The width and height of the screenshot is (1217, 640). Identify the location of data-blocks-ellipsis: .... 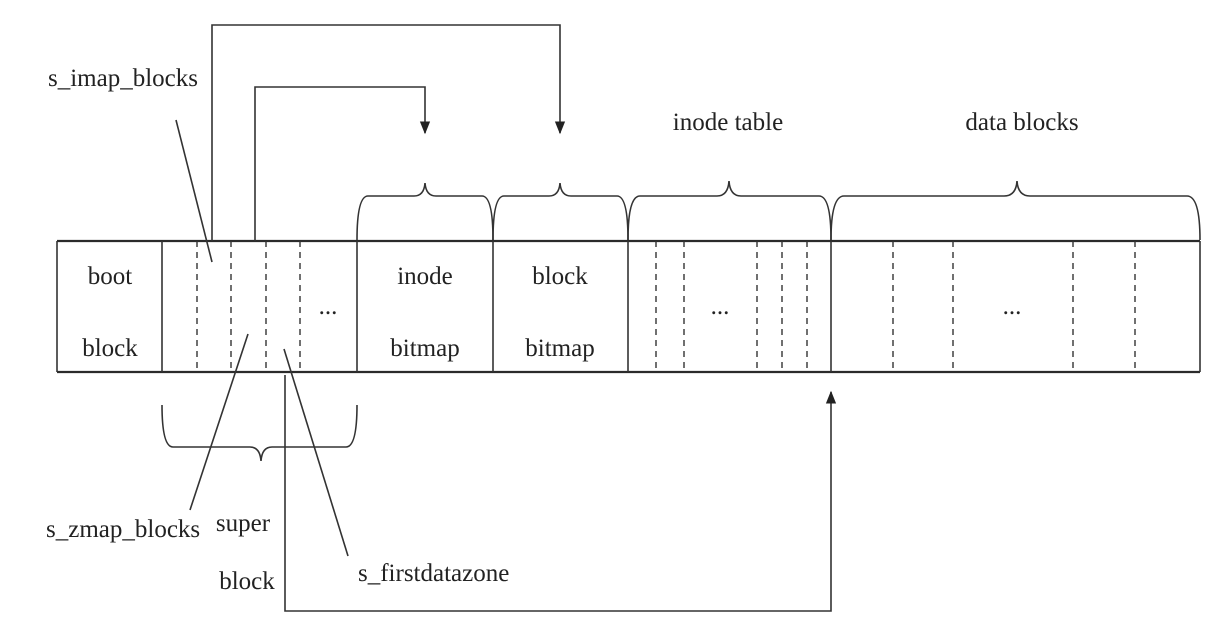
(1012, 306).